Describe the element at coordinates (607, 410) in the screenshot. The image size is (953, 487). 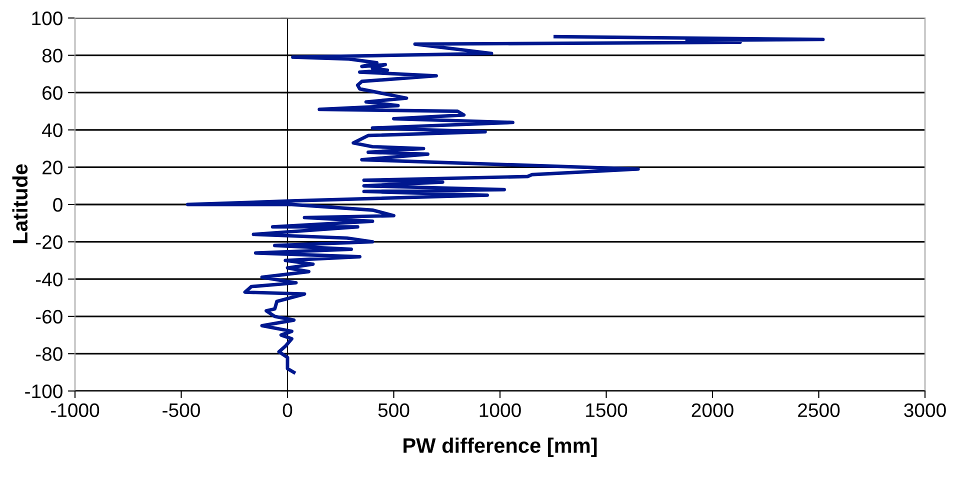
I see `x-tick-label: 1500` at that location.